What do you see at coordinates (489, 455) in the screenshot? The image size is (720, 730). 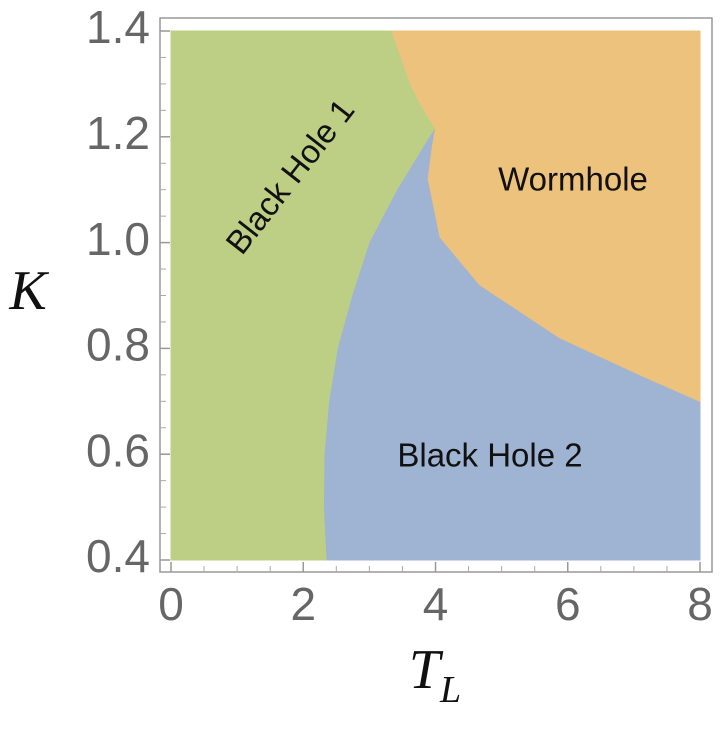 I see `region-label: Black Hole 2` at bounding box center [489, 455].